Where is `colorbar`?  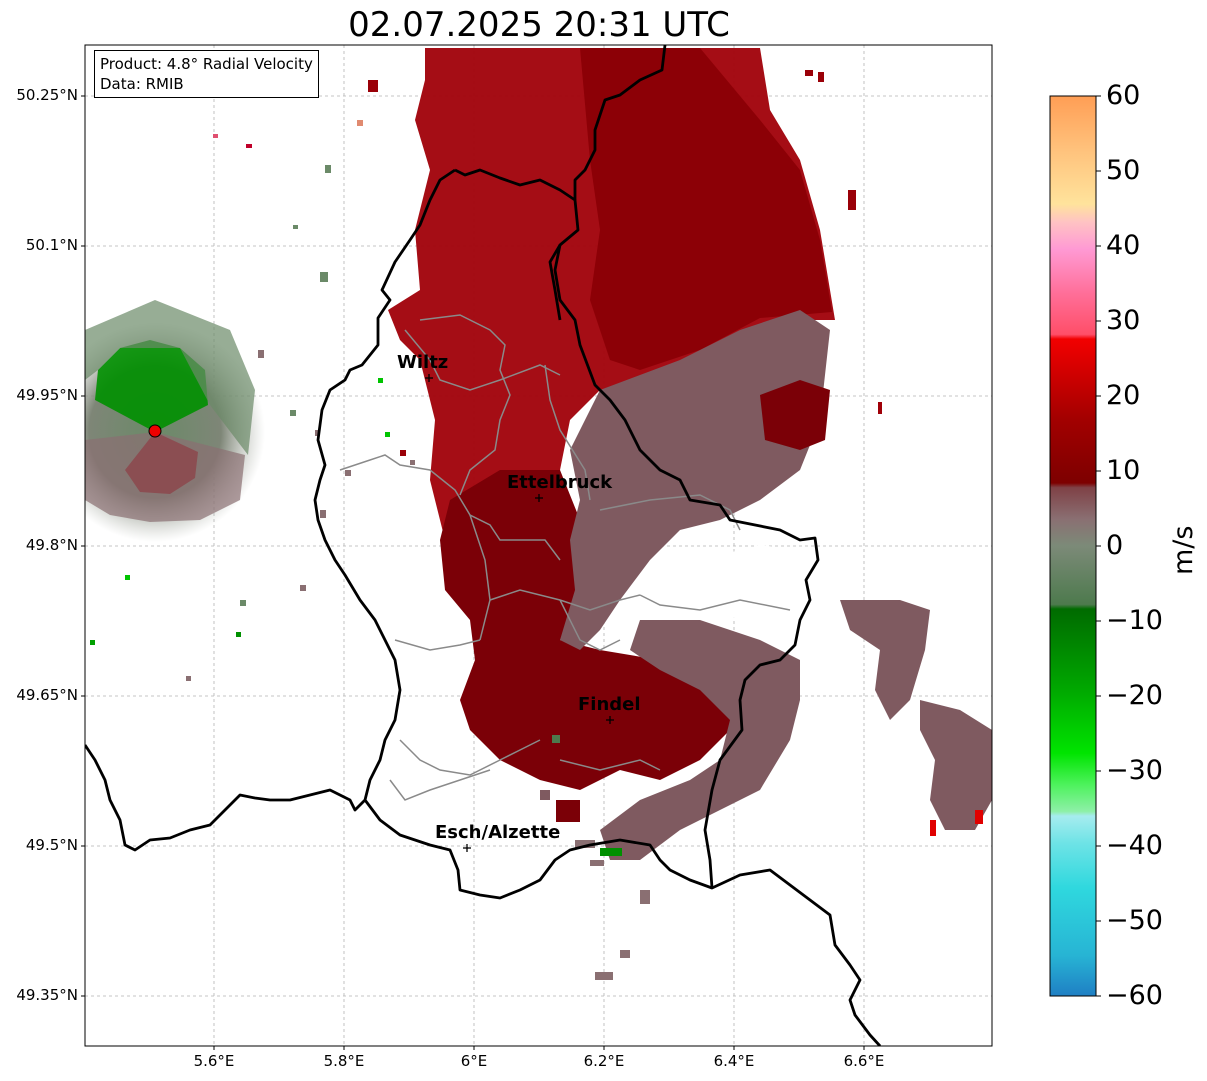 colorbar is located at coordinates (1073, 546).